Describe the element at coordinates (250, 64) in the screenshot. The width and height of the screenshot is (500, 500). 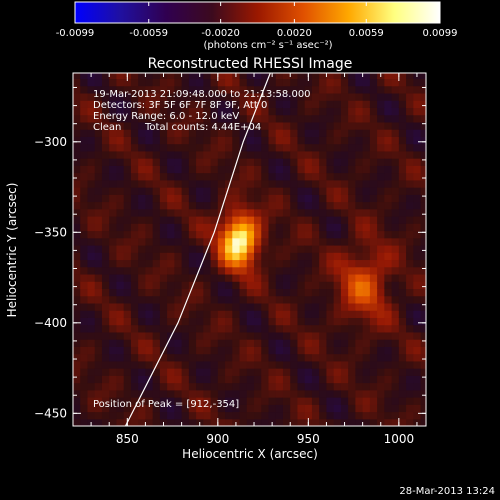
I see `chart-title: Reconstructed RHESSI Image` at that location.